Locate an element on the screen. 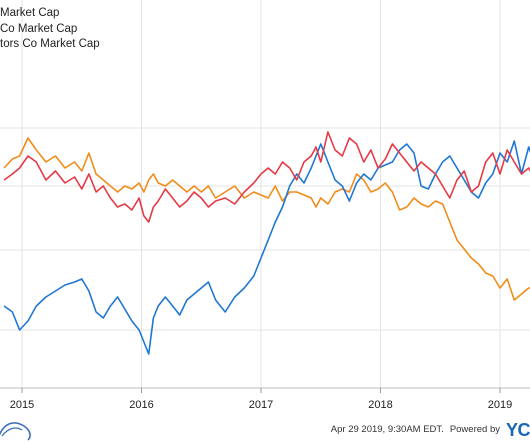  legend-item-2: Co Market Cap is located at coordinates (50, 30).